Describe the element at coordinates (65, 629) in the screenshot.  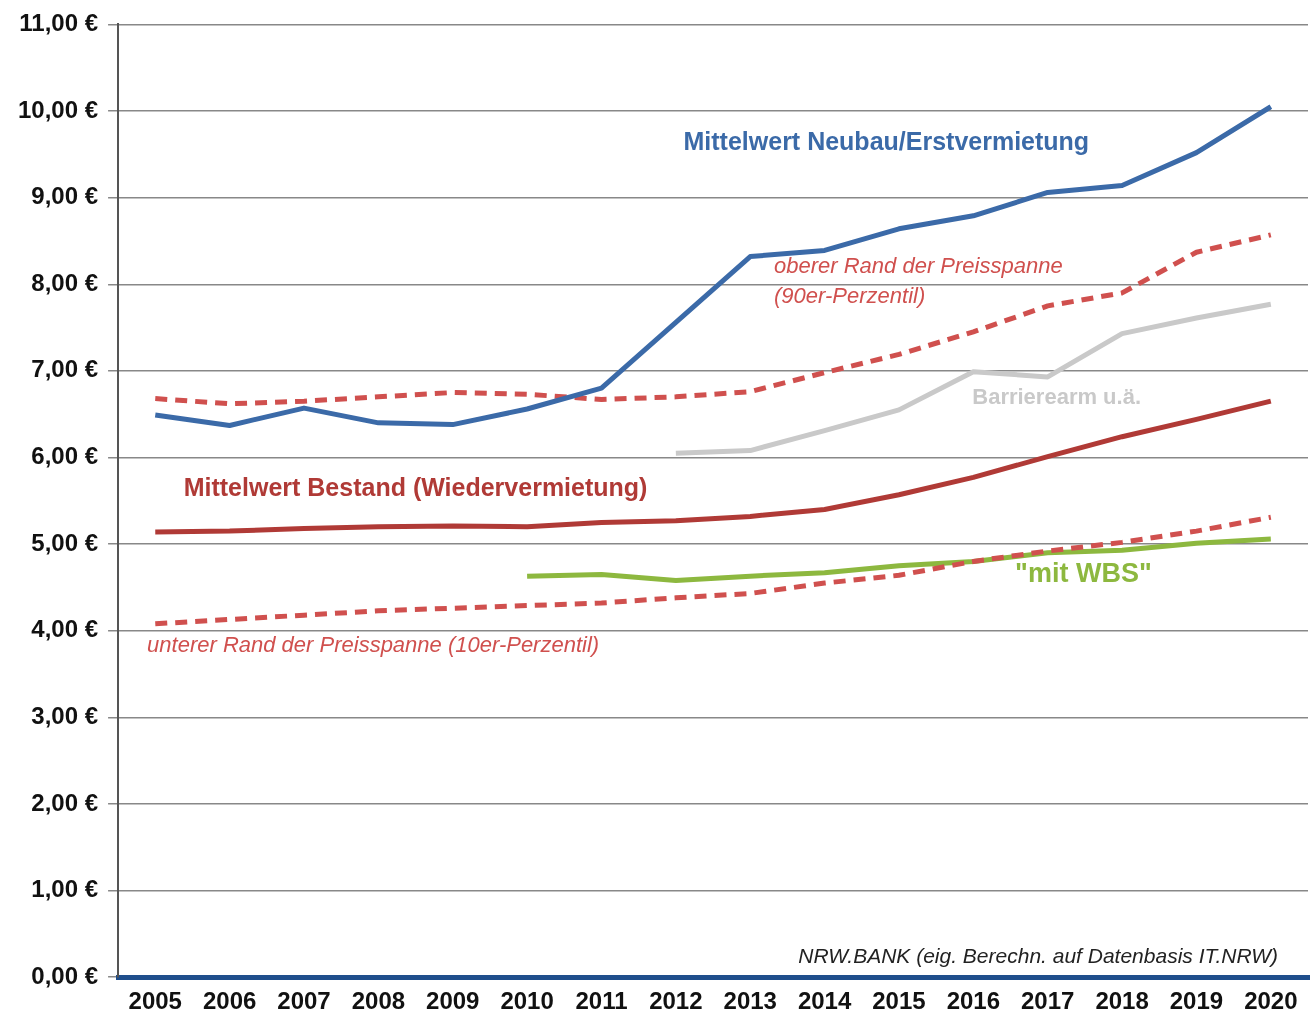
I see `y-tick-label: 4,00 €` at that location.